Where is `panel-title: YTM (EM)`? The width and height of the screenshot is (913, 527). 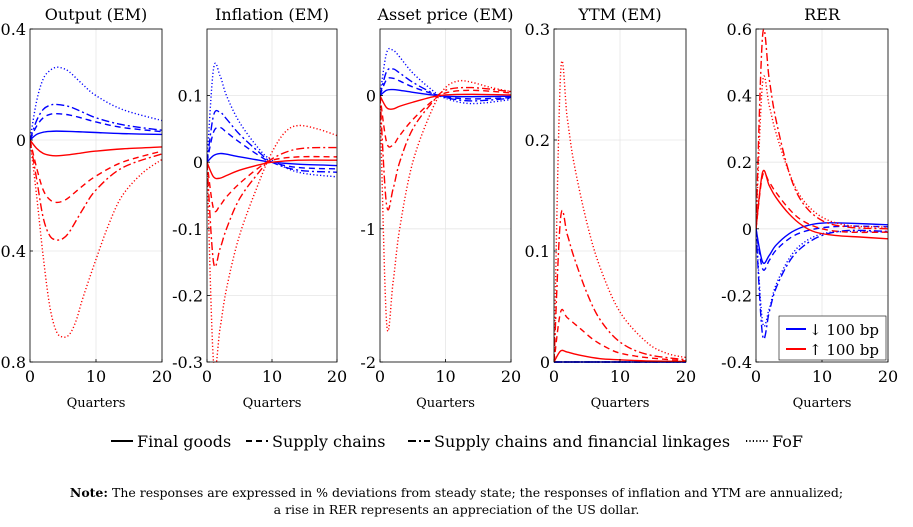
panel-title: YTM (EM) is located at coordinates (619, 14).